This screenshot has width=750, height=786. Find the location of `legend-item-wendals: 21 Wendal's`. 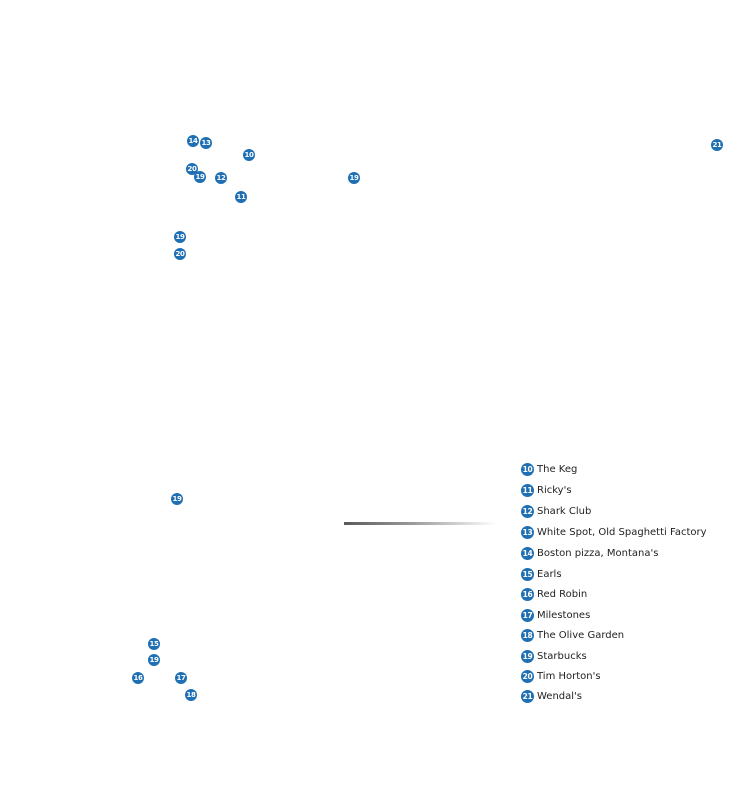

legend-item-wendals: 21 Wendal's is located at coordinates (551, 696).